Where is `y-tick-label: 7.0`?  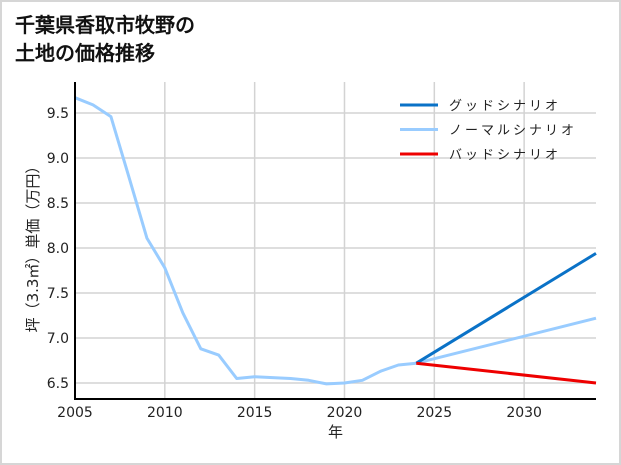 y-tick-label: 7.0 is located at coordinates (58, 339).